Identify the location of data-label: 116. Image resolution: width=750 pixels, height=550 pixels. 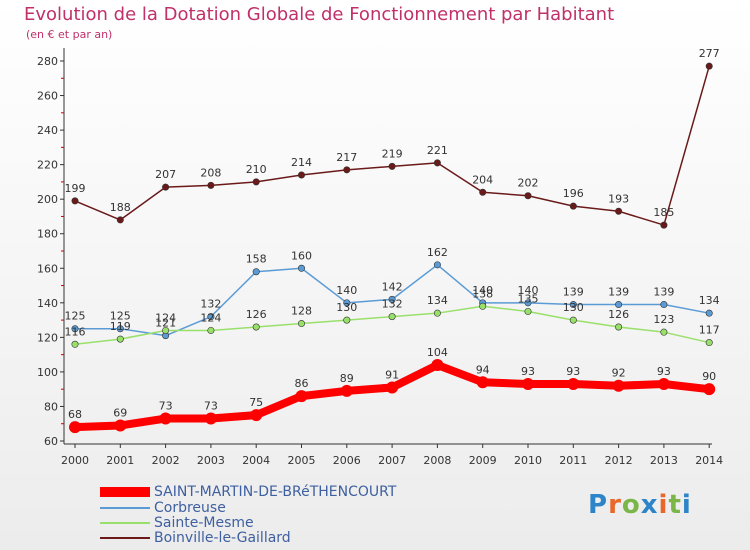
(75, 331).